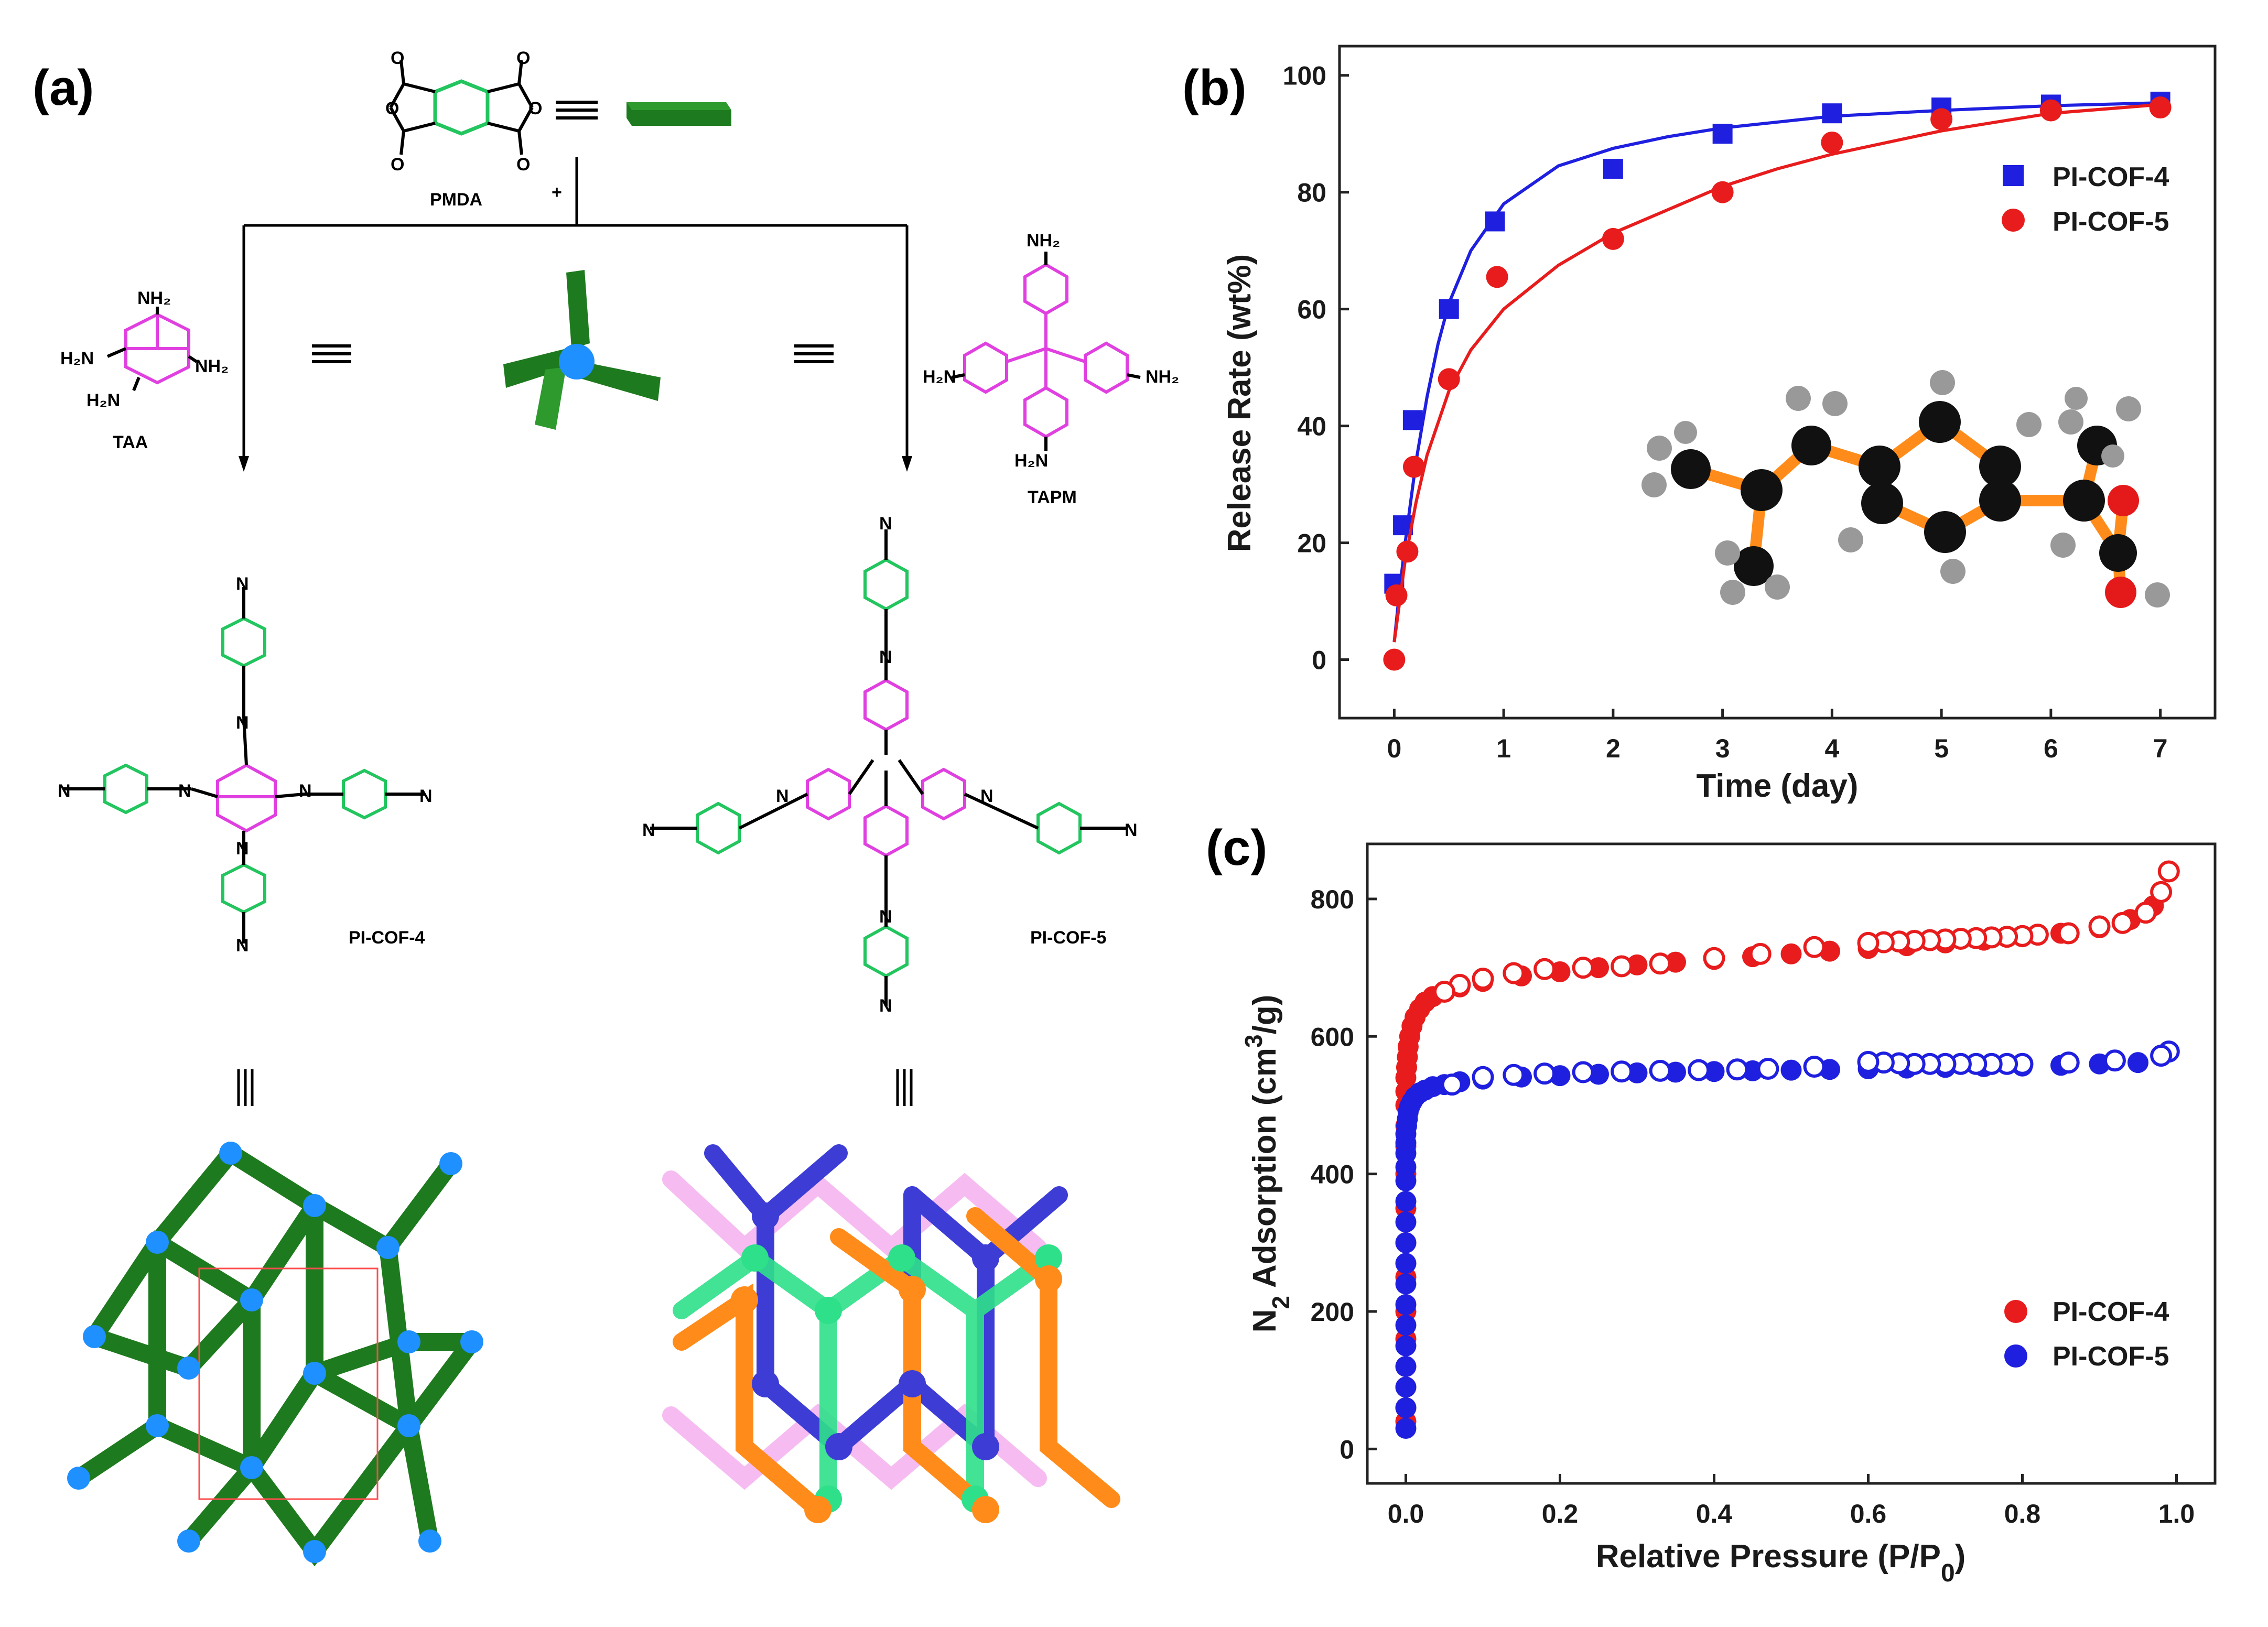 This screenshot has height=1627, width=2268. Describe the element at coordinates (461, 108) in the screenshot. I see `pmda-structure` at that location.